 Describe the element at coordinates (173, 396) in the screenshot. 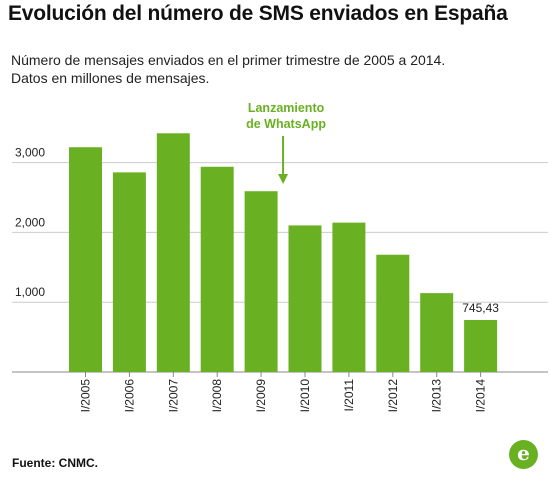

I see `x-tick-label: I/2007` at that location.